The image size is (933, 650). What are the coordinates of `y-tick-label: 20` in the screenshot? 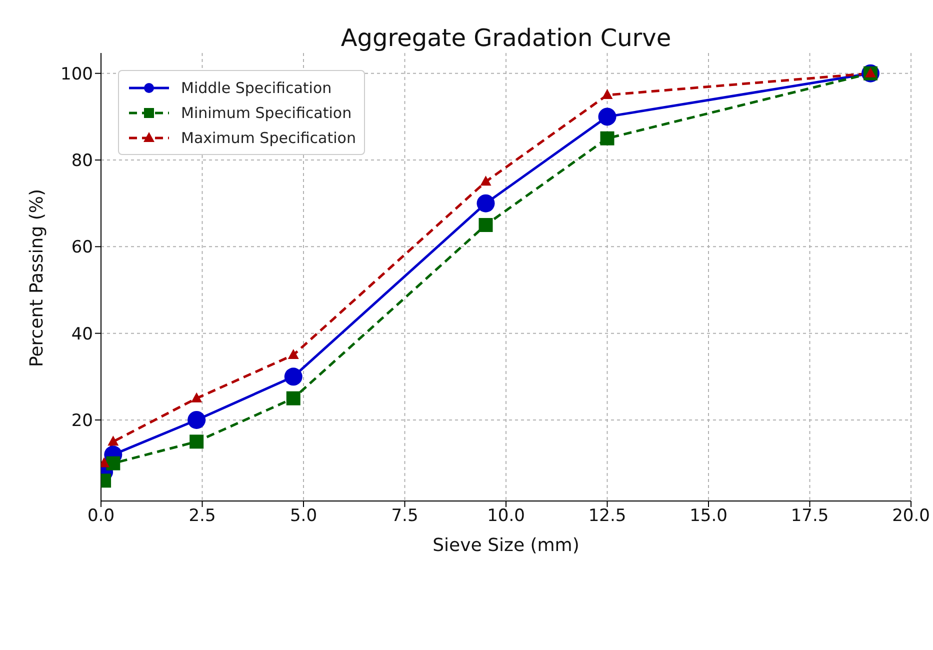 It's located at (82, 421).